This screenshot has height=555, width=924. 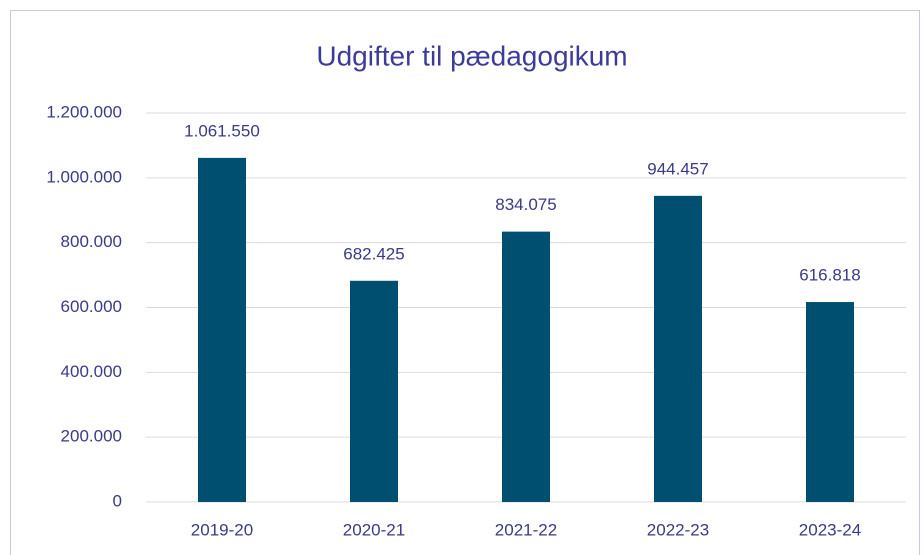 I want to click on value-label: 682.425, so click(x=373, y=253).